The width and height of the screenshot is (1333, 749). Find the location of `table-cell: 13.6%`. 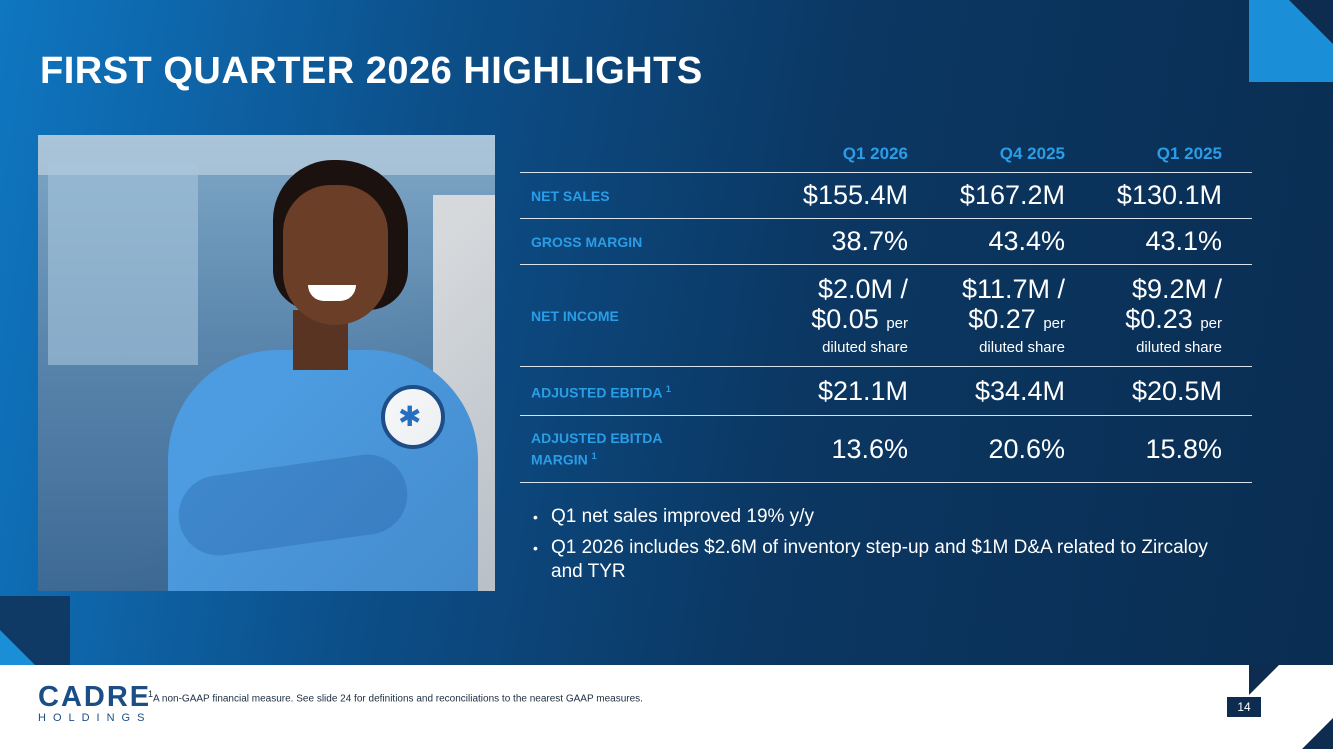

table-cell: 13.6% is located at coordinates (859, 449).